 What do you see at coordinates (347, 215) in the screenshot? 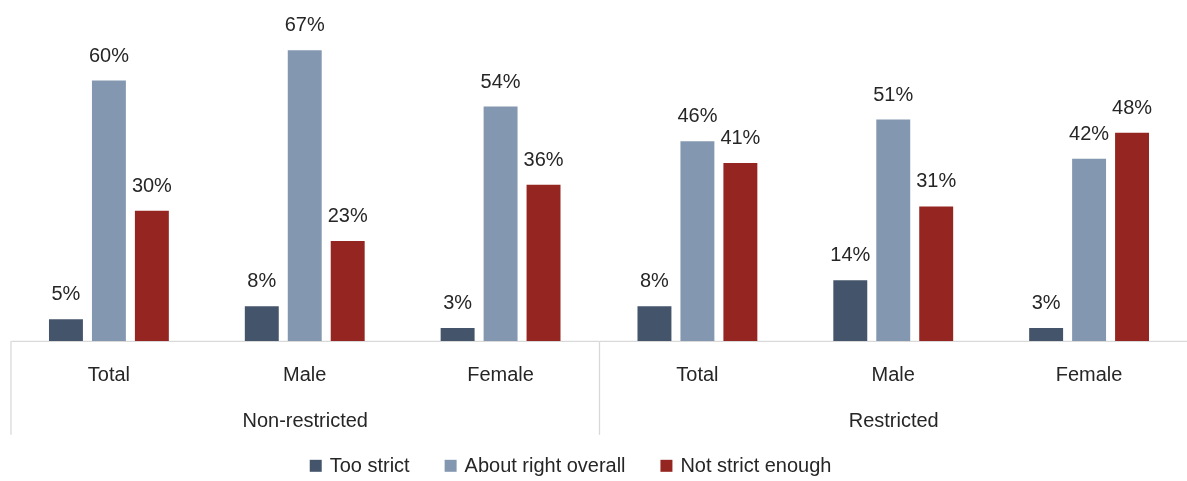
I see `data-label: 23%` at bounding box center [347, 215].